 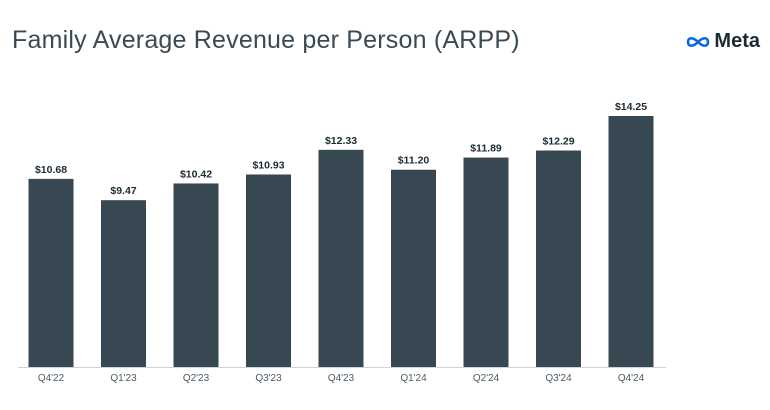 I want to click on x-tick-label-q123: Q1'23, so click(x=123, y=378).